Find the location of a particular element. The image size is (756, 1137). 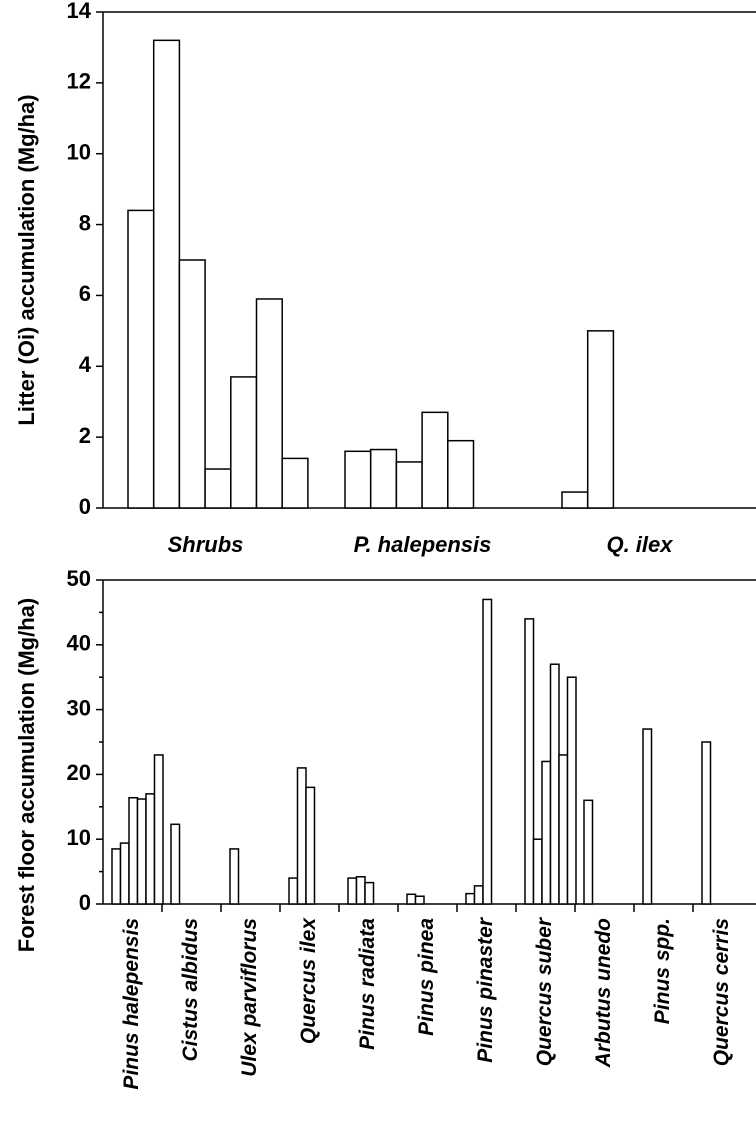

x-tick-label: Pinus pinea is located at coordinates (426, 977).